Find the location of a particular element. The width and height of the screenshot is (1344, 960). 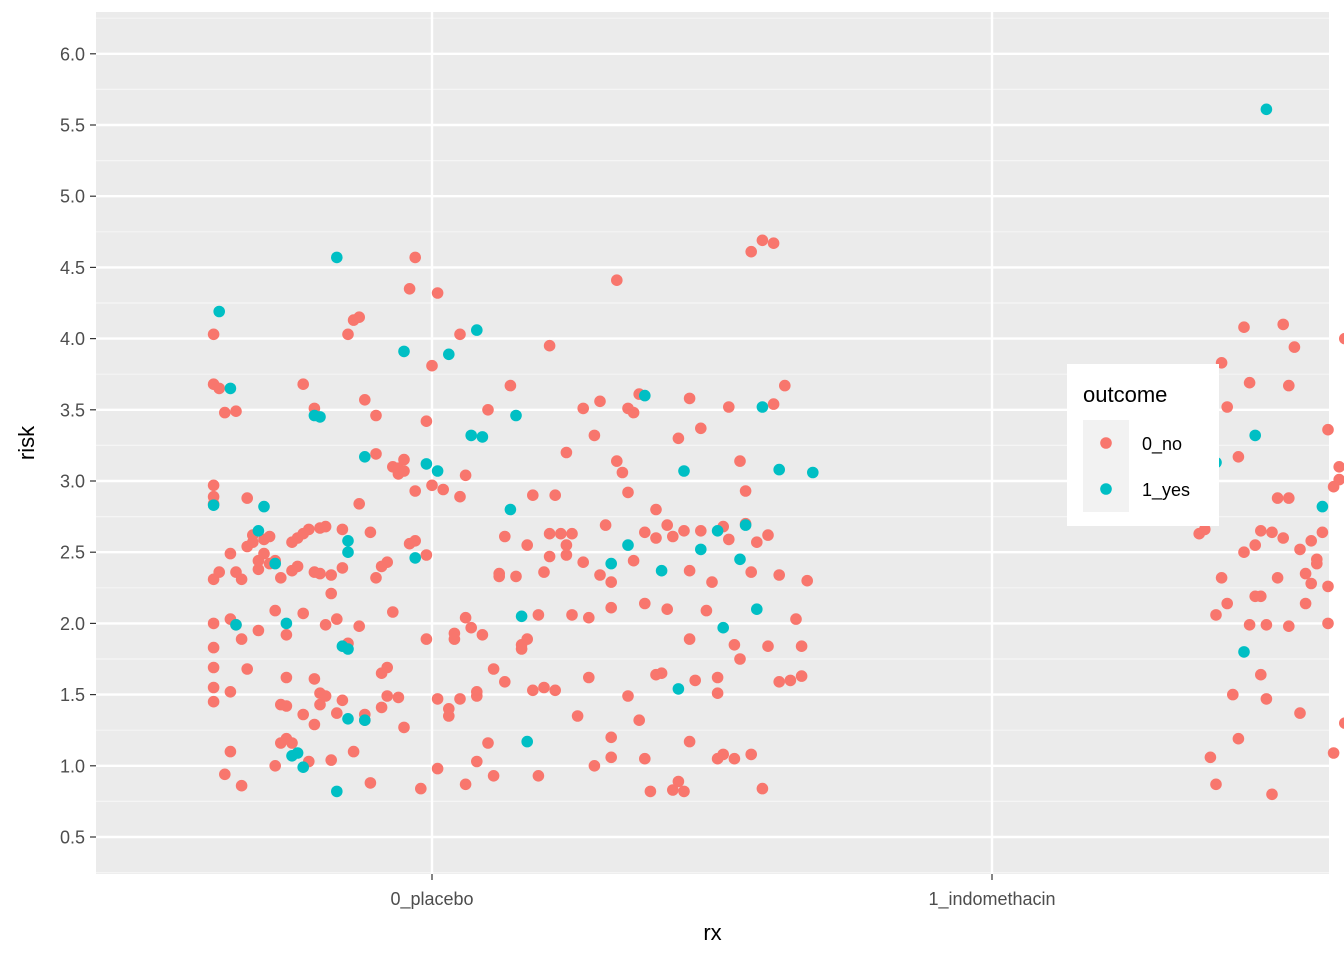

y-axis-title: risk is located at coordinates (26, 442).